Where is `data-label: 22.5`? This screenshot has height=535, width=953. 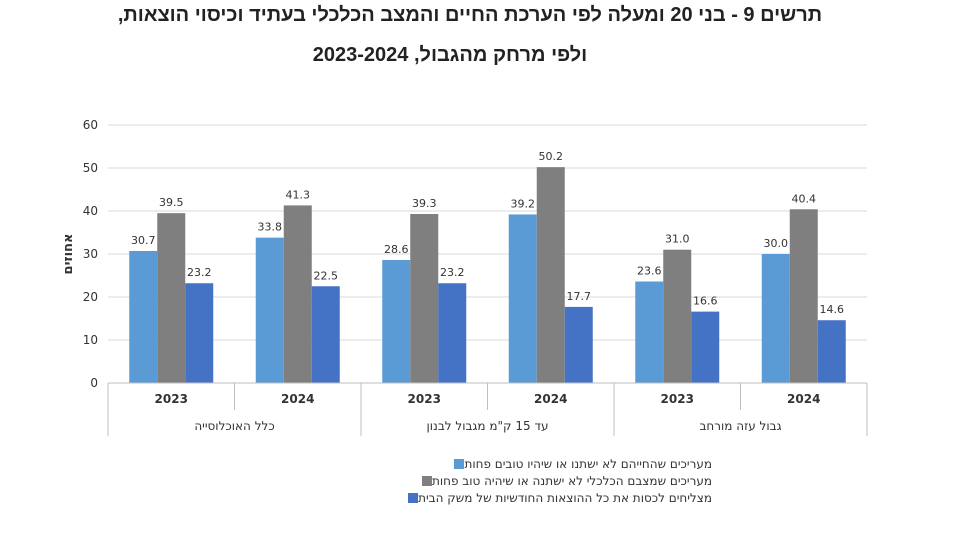
data-label: 22.5 is located at coordinates (326, 275).